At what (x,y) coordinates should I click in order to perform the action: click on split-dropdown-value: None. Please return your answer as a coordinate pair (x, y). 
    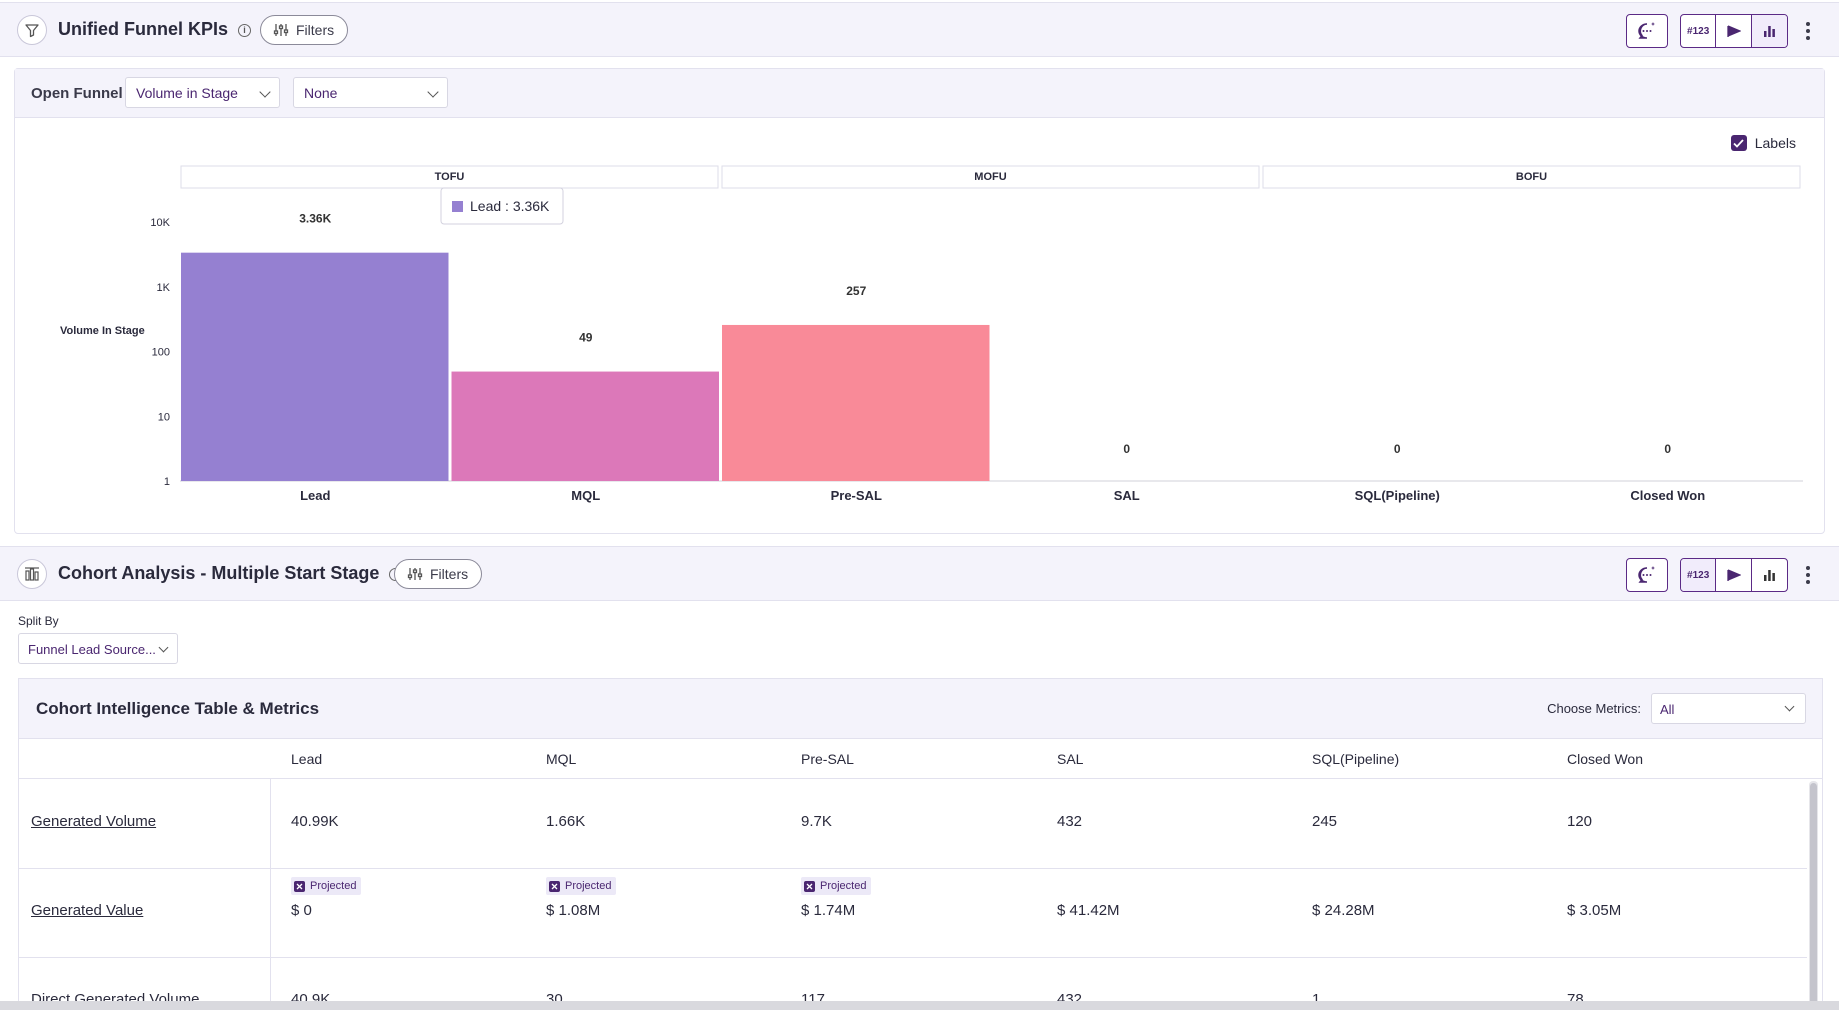
    Looking at the image, I should click on (321, 92).